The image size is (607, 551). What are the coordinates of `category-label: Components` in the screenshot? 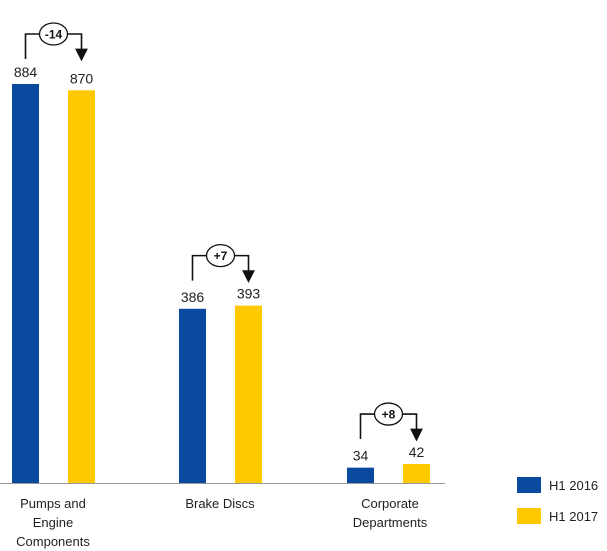 It's located at (53, 541).